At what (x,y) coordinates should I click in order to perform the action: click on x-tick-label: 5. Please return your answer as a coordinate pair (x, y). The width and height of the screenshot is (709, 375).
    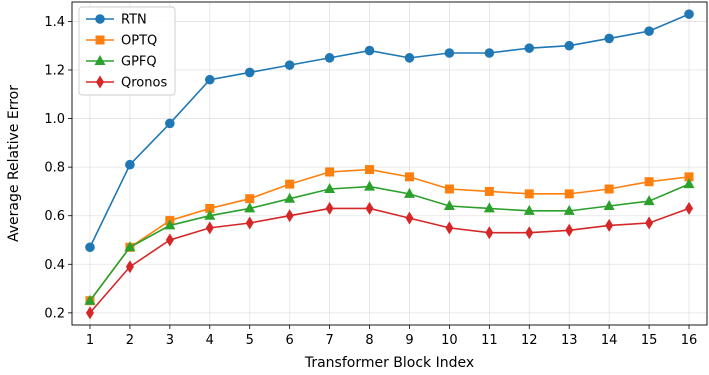
    Looking at the image, I should click on (250, 340).